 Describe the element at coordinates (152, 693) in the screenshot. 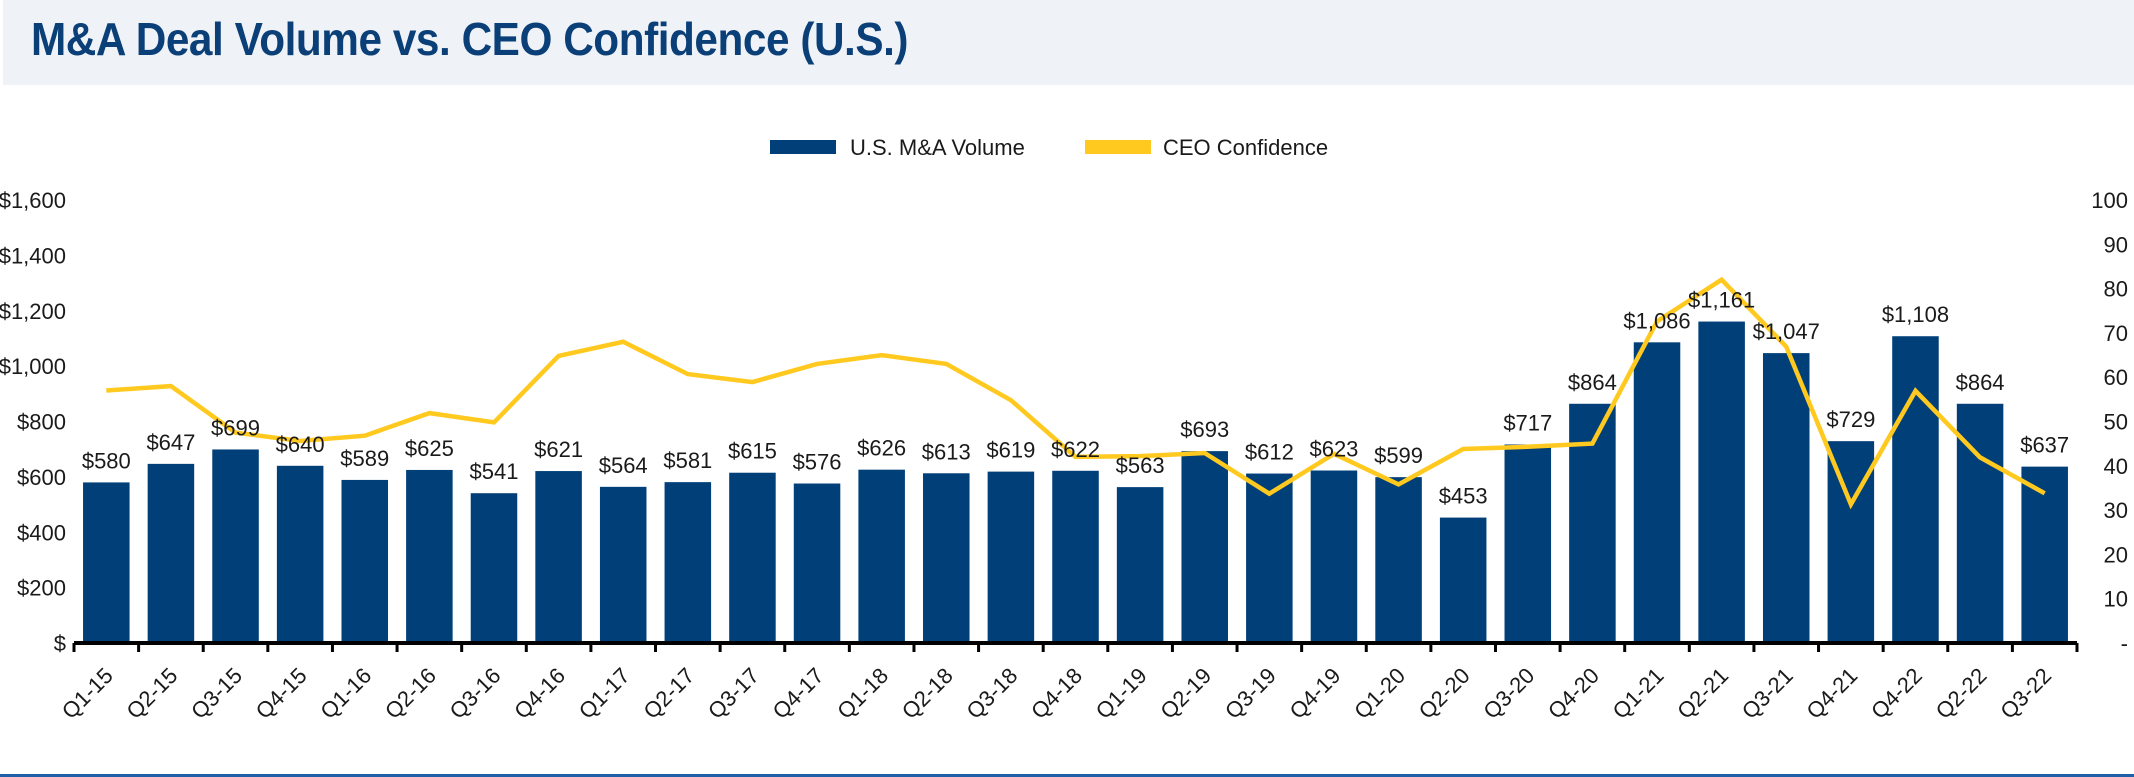

I see `x-tick-label: Q2-15` at that location.